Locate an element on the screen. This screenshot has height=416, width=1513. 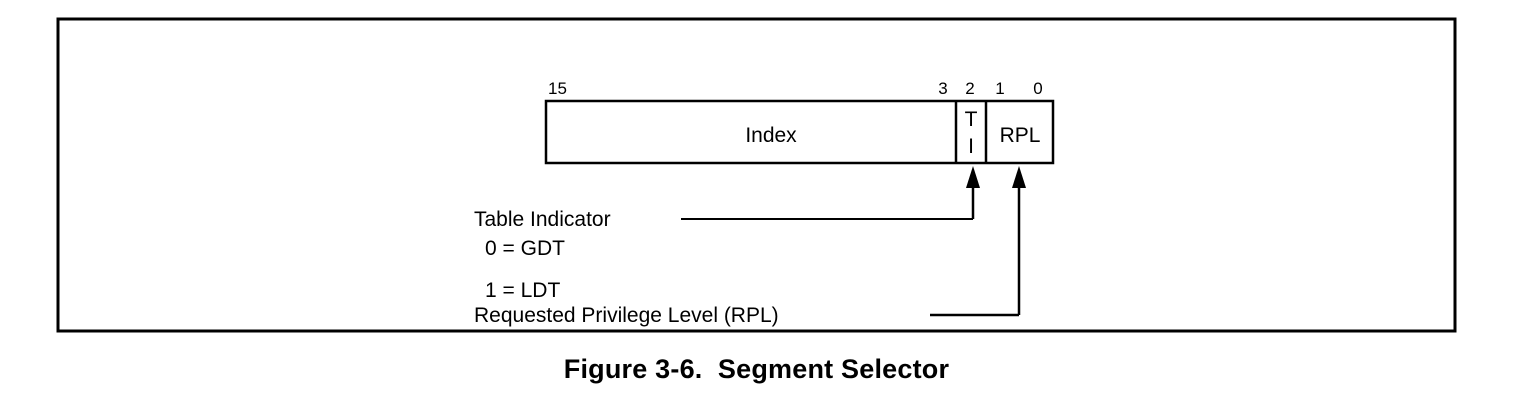
ldt-value-label: 1 = LDT is located at coordinates (522, 290).